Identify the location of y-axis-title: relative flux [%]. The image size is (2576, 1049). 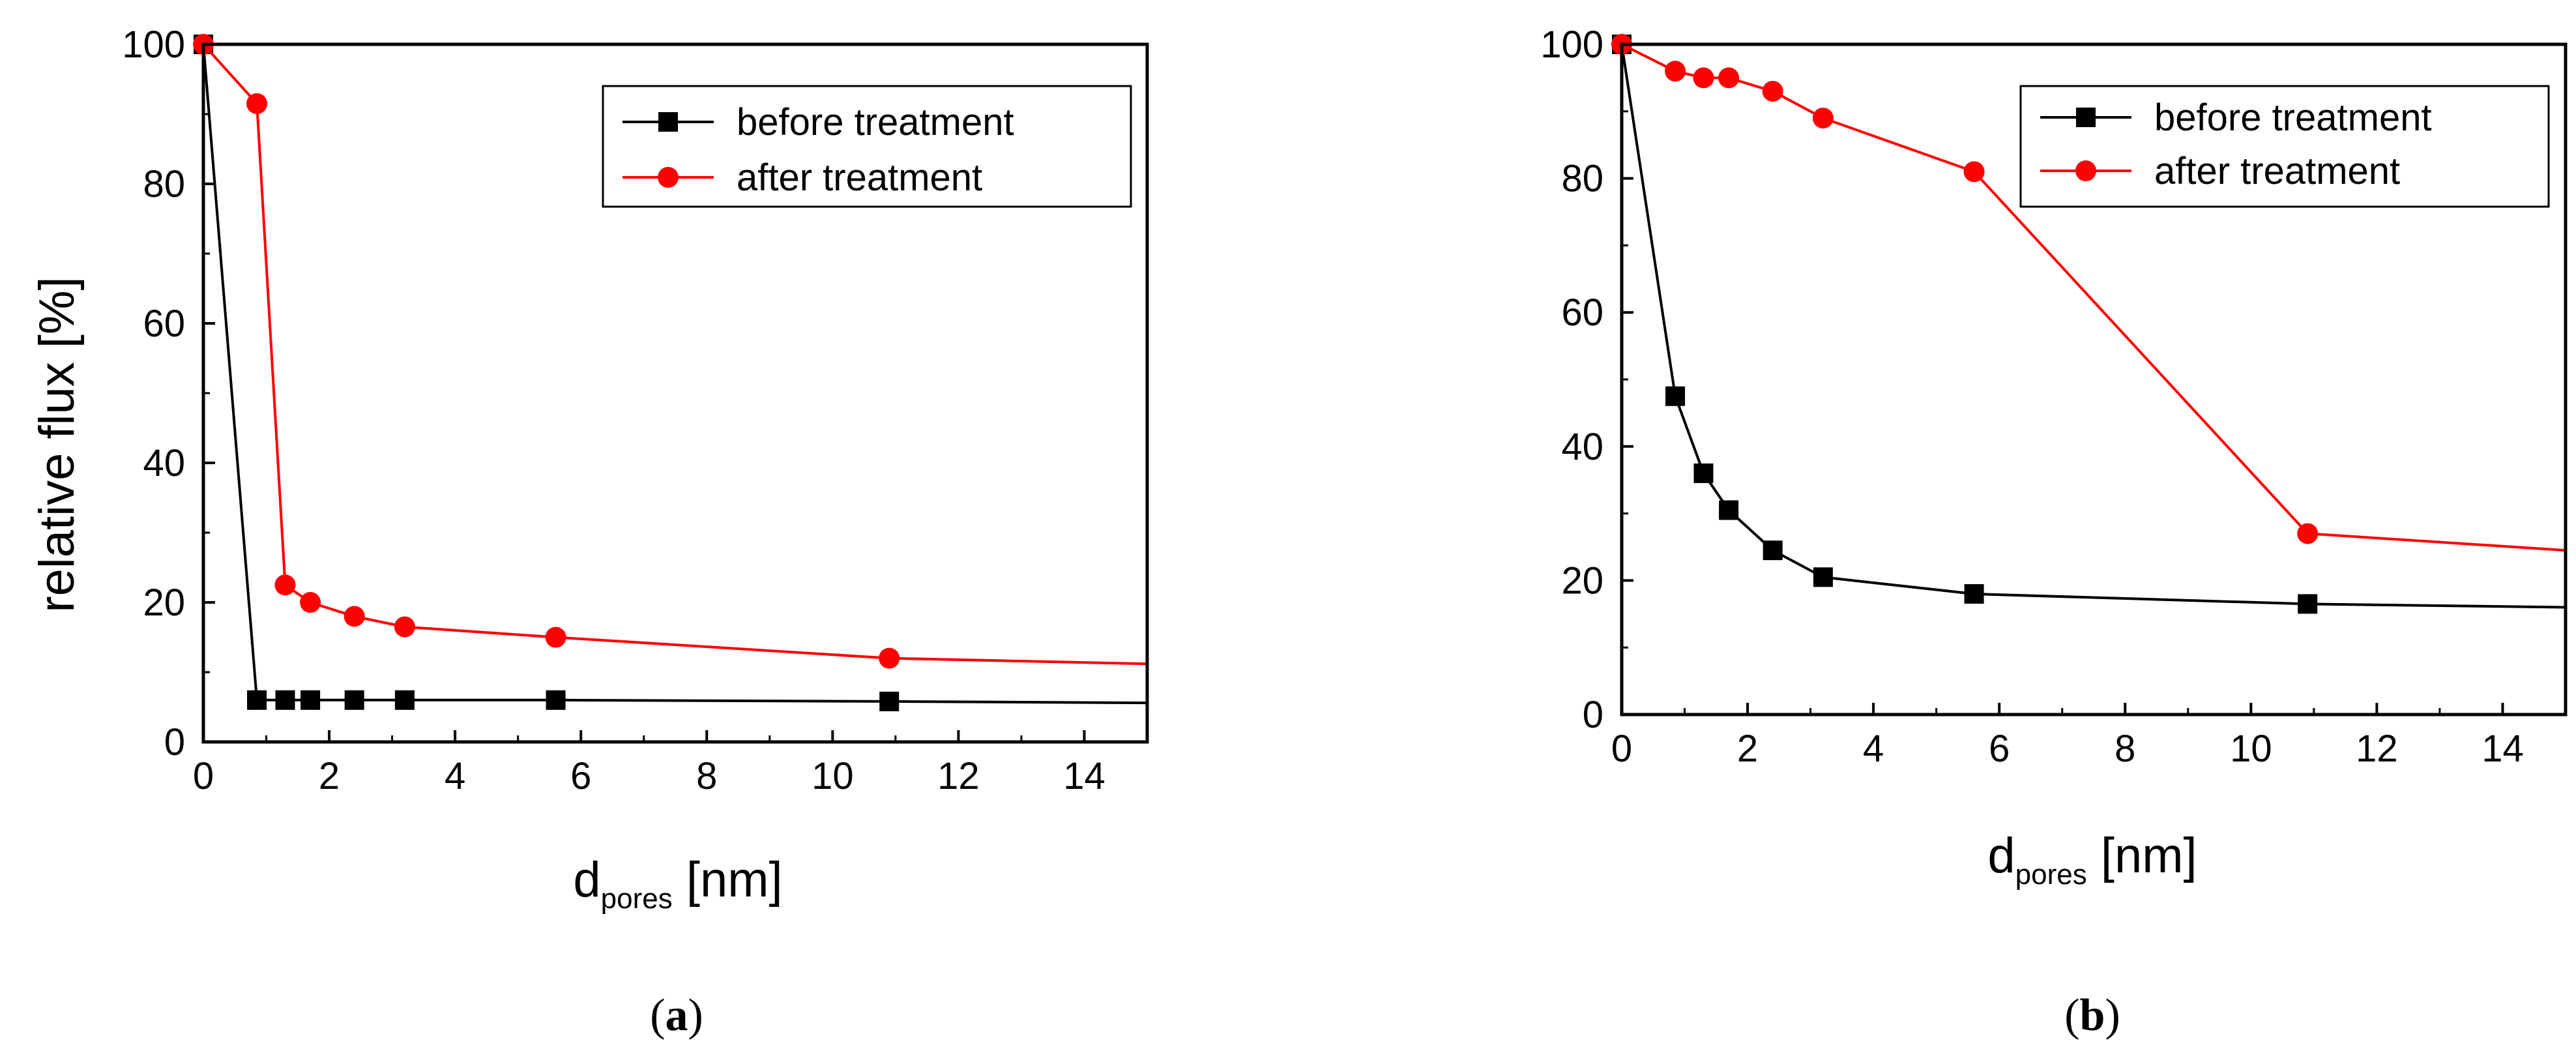
(57, 444).